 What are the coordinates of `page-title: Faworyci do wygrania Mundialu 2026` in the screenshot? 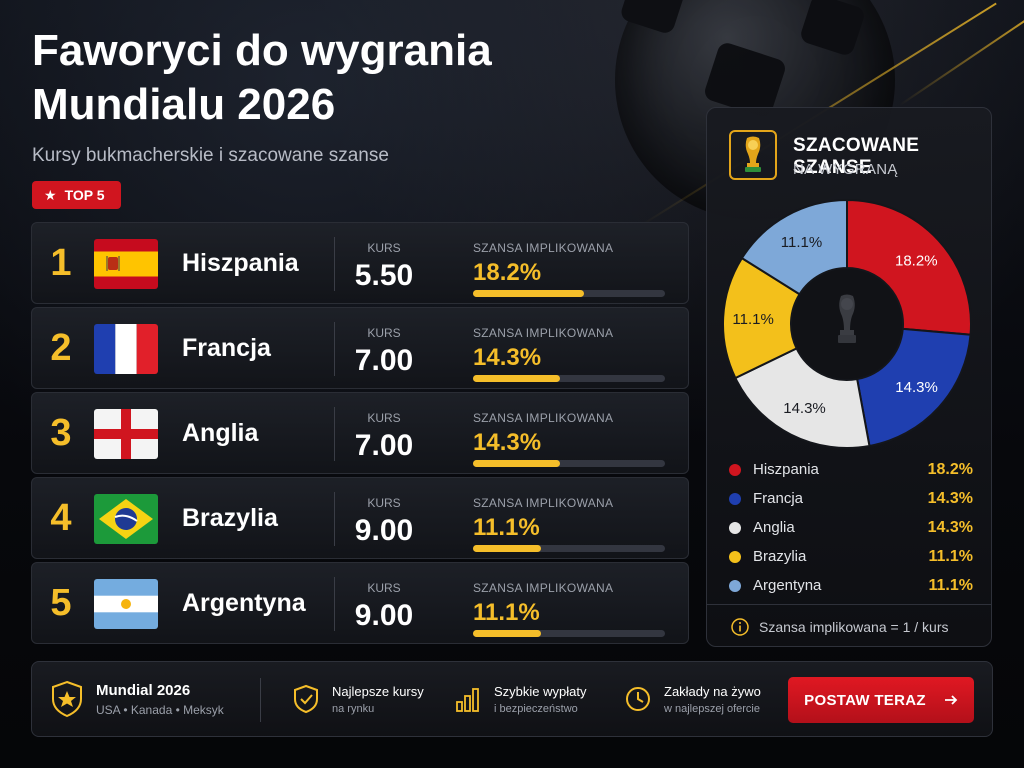 It's located at (262, 77).